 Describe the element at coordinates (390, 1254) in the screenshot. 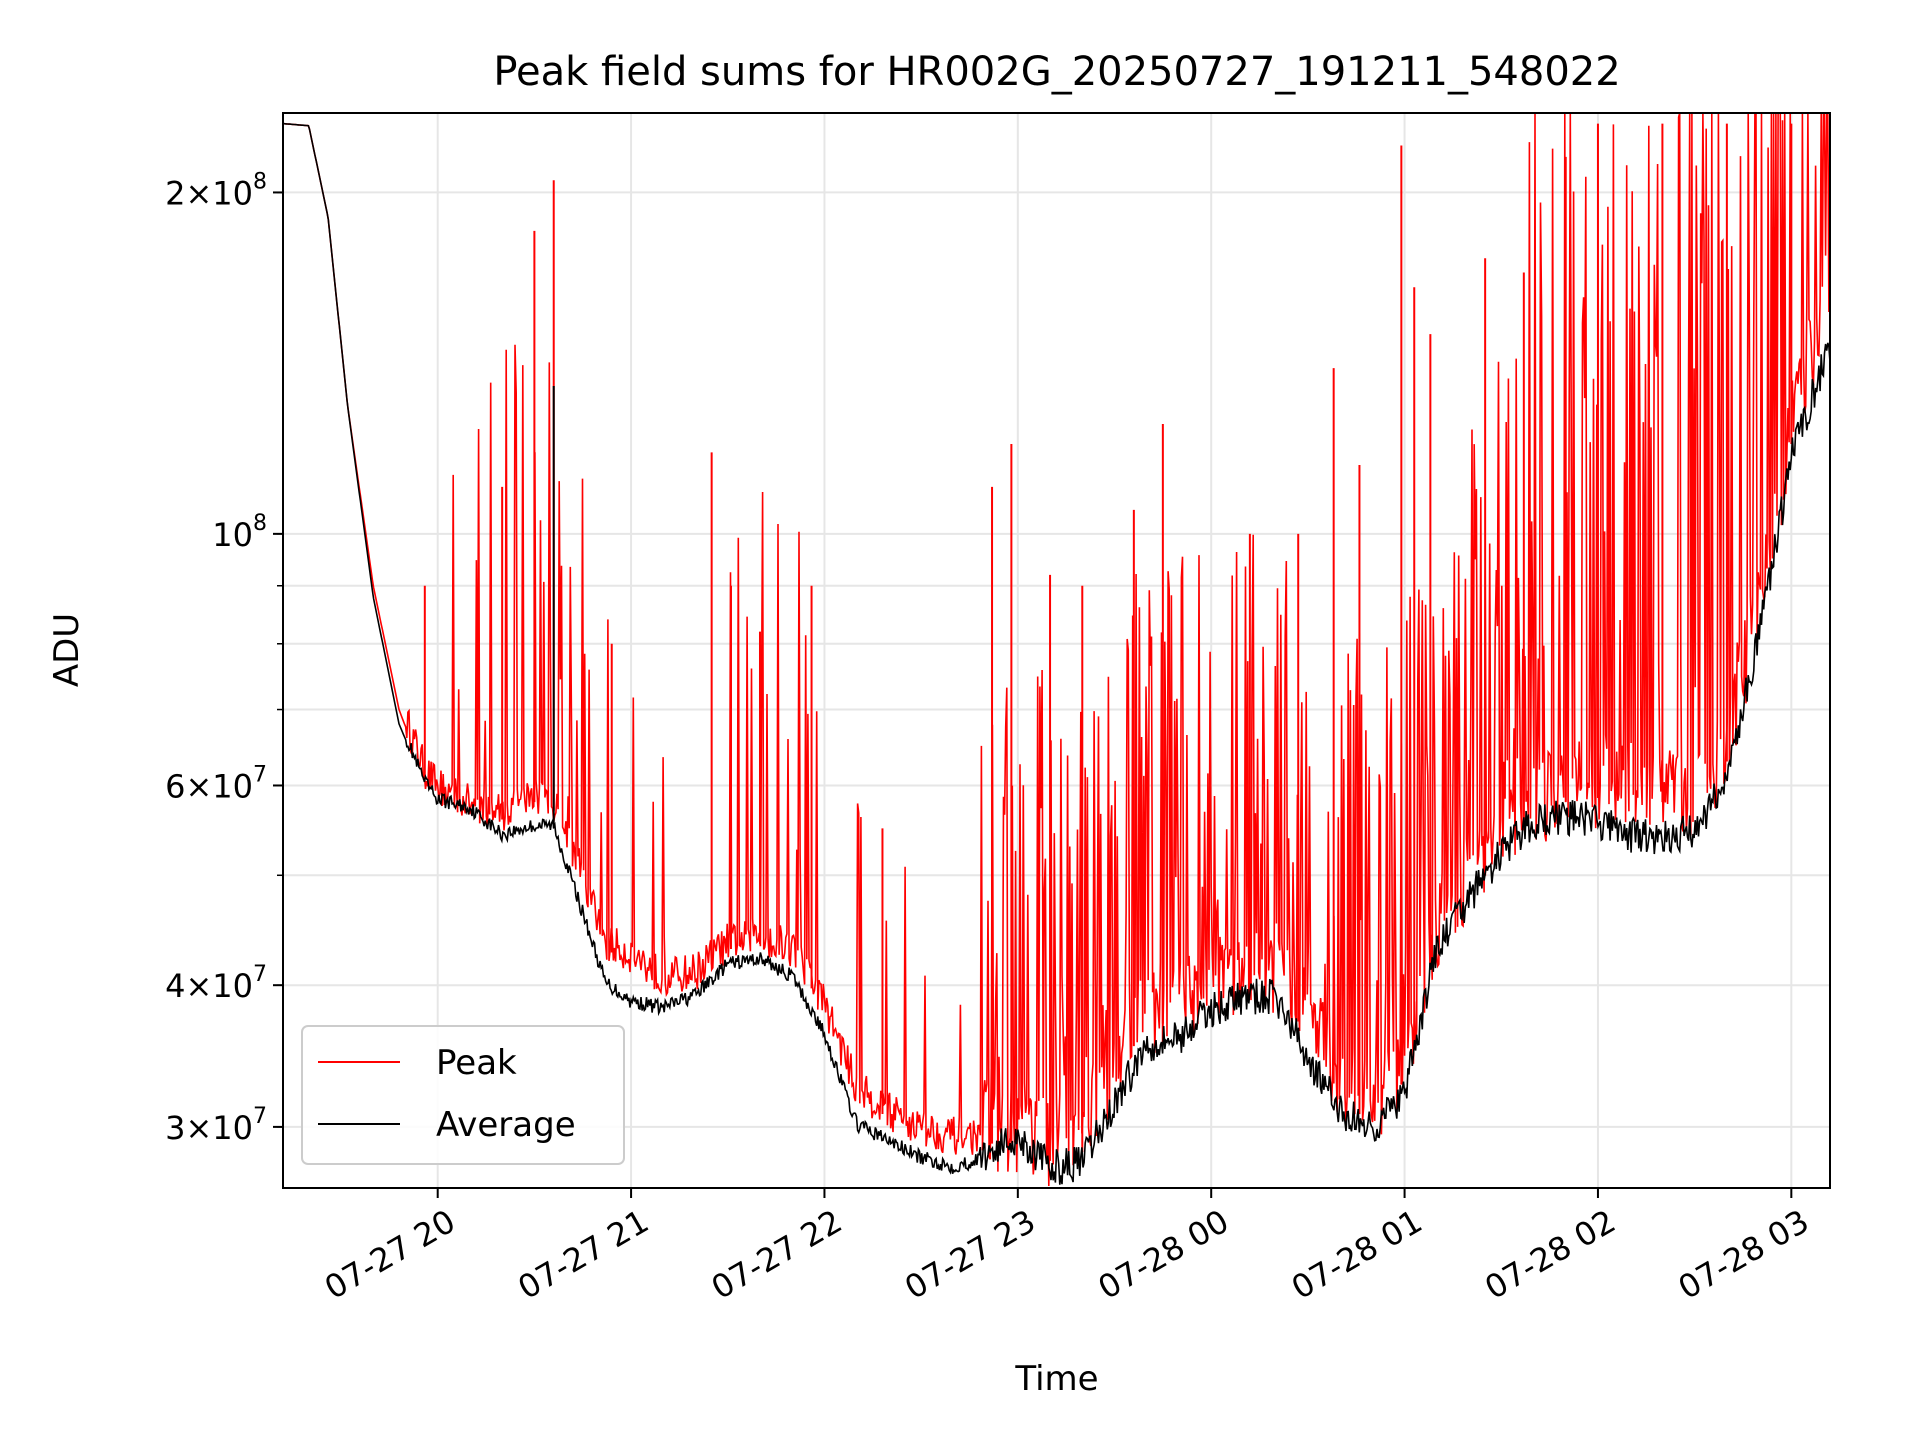

I see `x-tick-label: 07-27 20` at that location.